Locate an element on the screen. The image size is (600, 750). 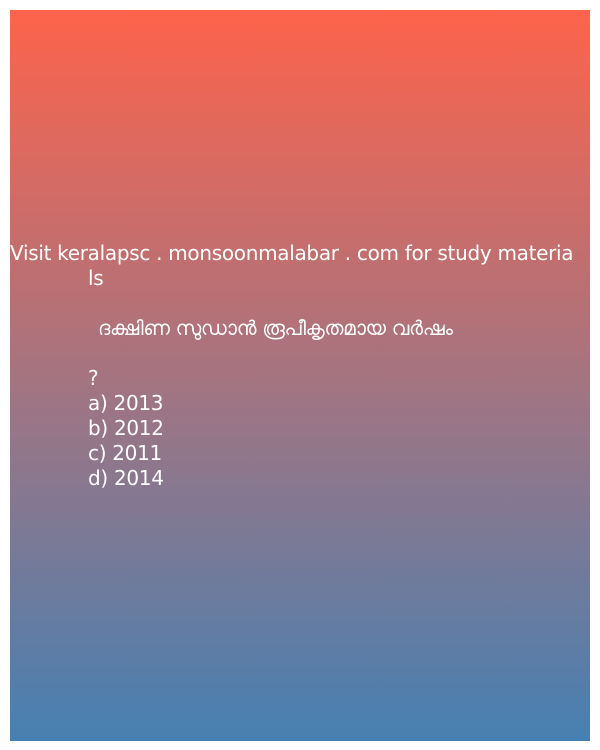
answer-options: a) 2013 b) 2012 c) 2011 d) 2014 is located at coordinates (126, 441).